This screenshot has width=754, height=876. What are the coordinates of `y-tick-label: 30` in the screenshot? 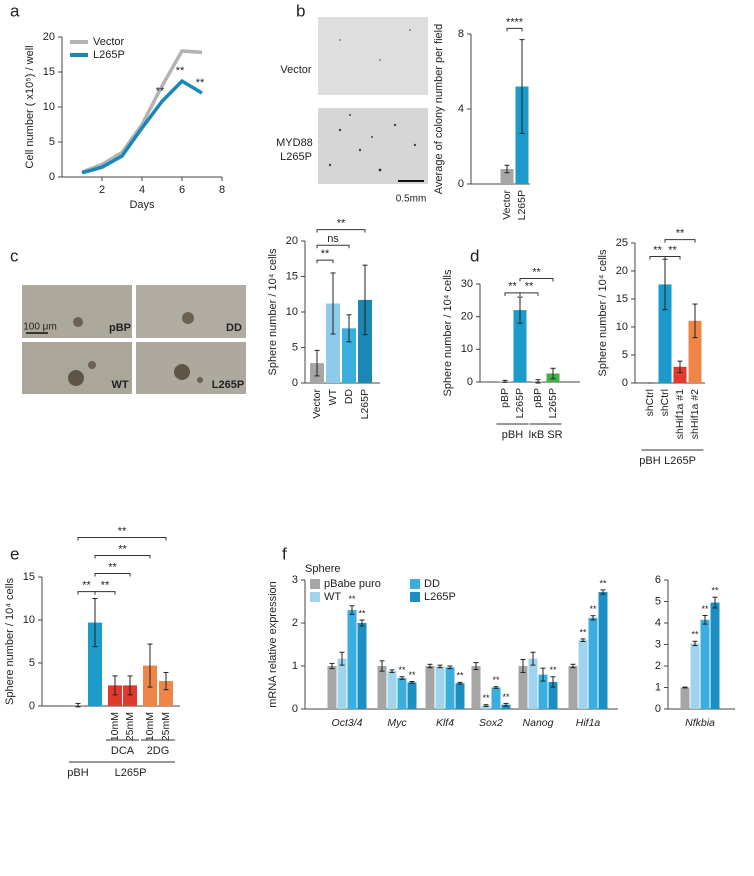 It's located at (467, 284).